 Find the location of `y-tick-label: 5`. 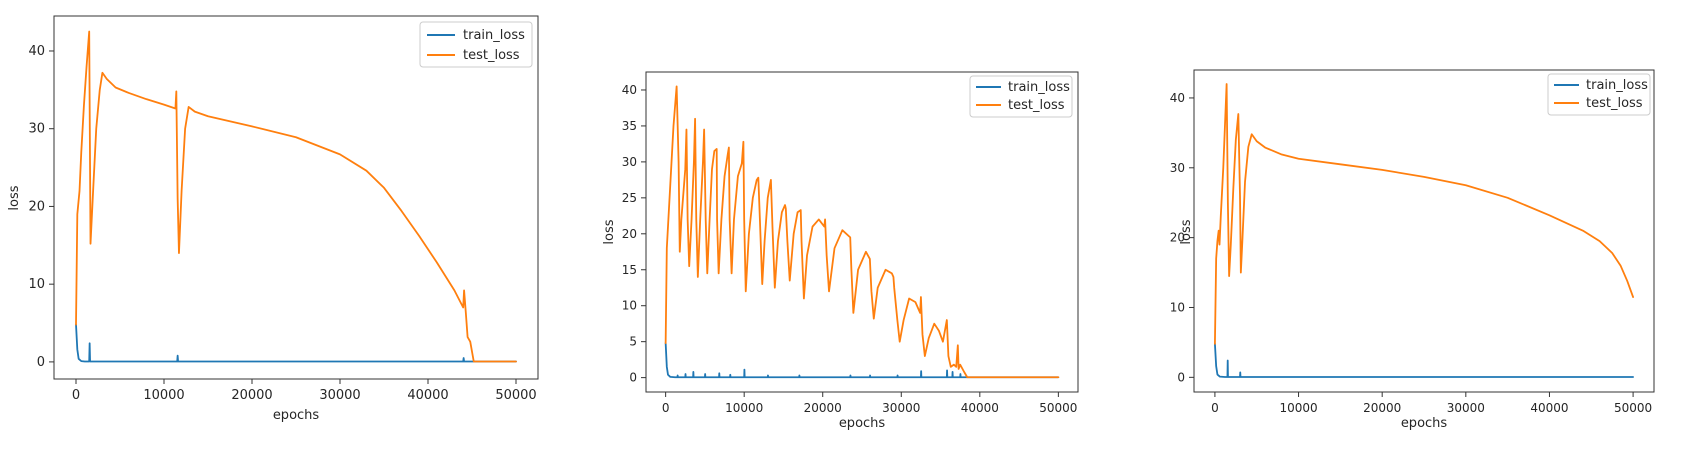

y-tick-label: 5 is located at coordinates (633, 342).